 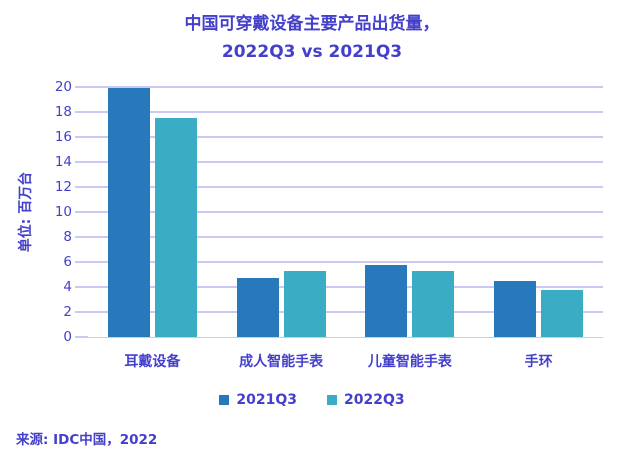 What do you see at coordinates (312, 24) in the screenshot?
I see `chart-title-line1: 中国可穿戴设备主要产品出货量，` at bounding box center [312, 24].